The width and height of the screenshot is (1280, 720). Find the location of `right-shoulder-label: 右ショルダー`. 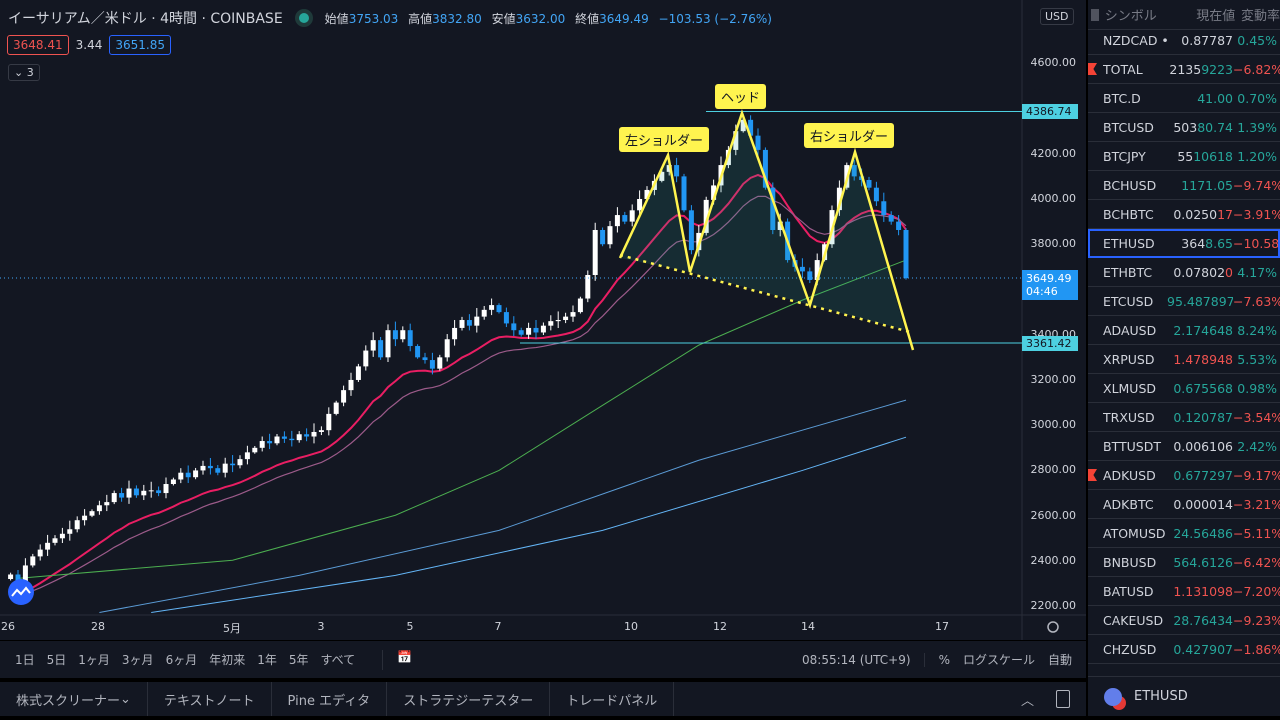

right-shoulder-label: 右ショルダー is located at coordinates (849, 135).